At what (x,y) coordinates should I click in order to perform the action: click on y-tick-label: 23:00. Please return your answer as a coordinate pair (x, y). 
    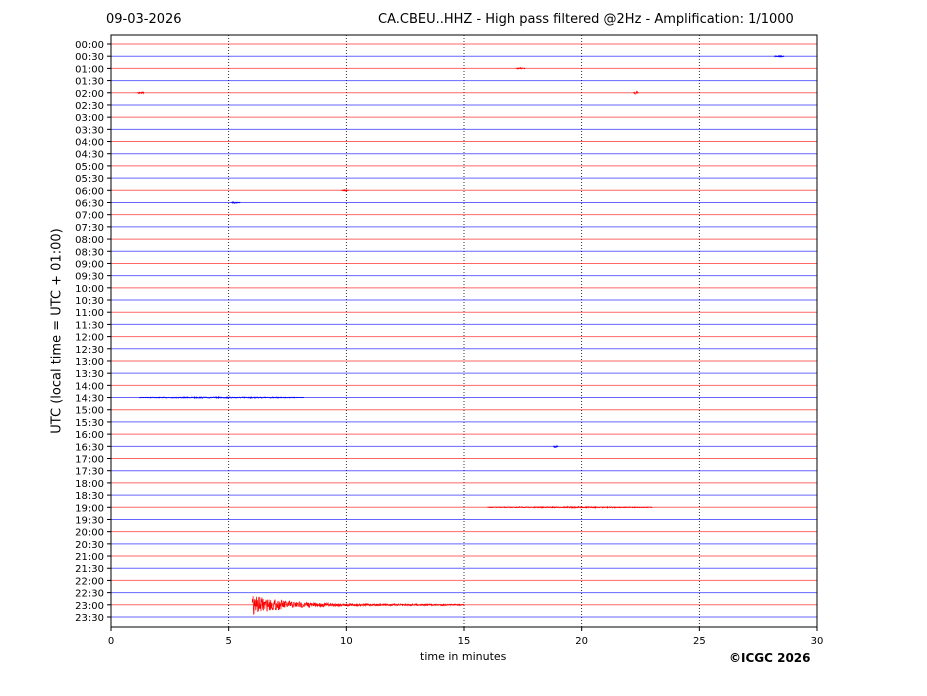
    Looking at the image, I should click on (89, 606).